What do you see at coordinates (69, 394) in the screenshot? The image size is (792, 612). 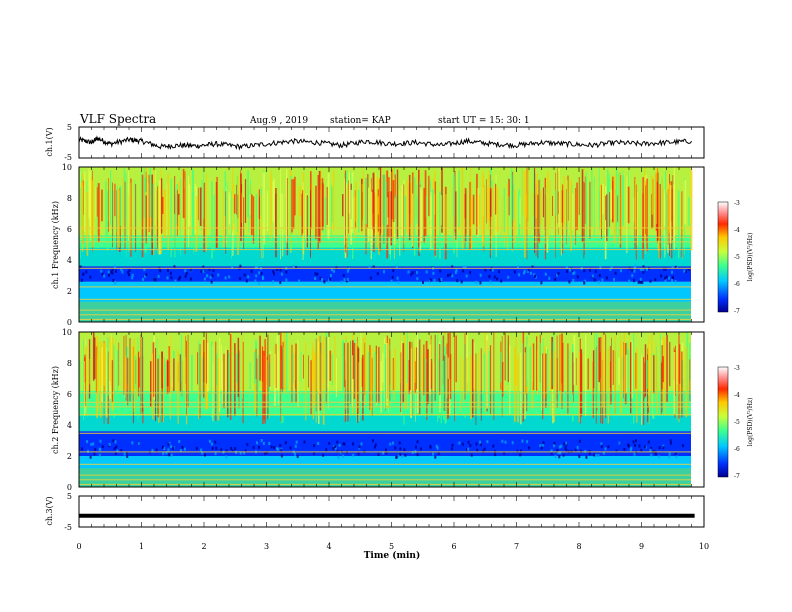 I see `ch2-freq-tick-6: 6` at bounding box center [69, 394].